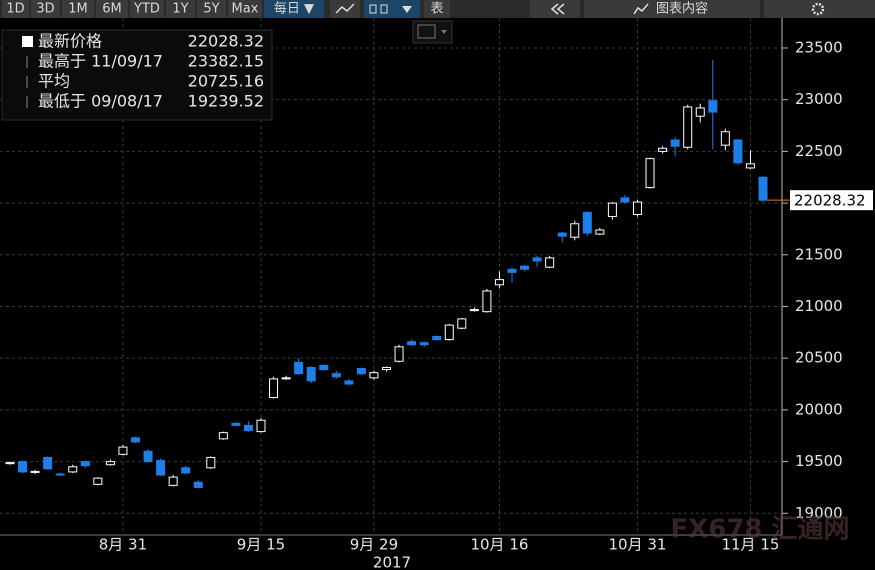  I want to click on y-tick-label: 22500, so click(819, 151).